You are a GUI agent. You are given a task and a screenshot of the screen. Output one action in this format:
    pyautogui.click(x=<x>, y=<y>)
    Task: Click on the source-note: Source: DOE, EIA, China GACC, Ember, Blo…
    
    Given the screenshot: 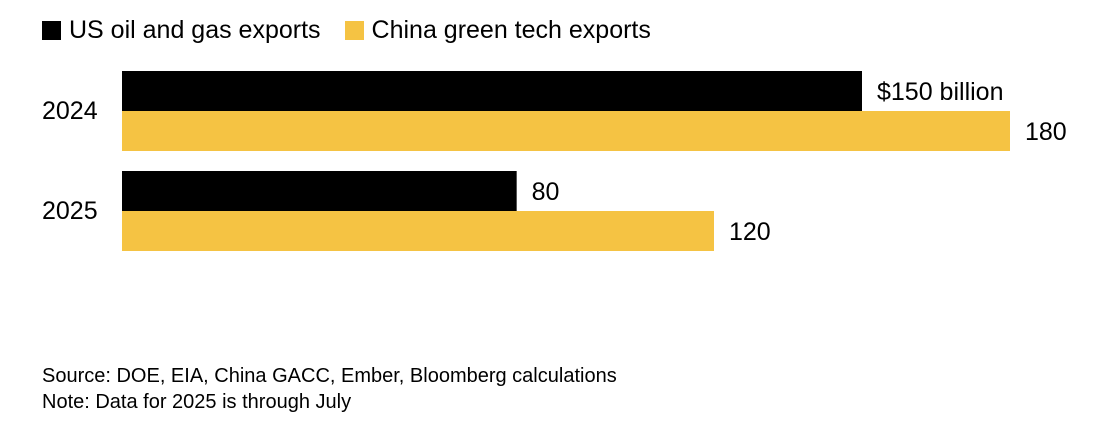 What is the action you would take?
    pyautogui.click(x=329, y=376)
    